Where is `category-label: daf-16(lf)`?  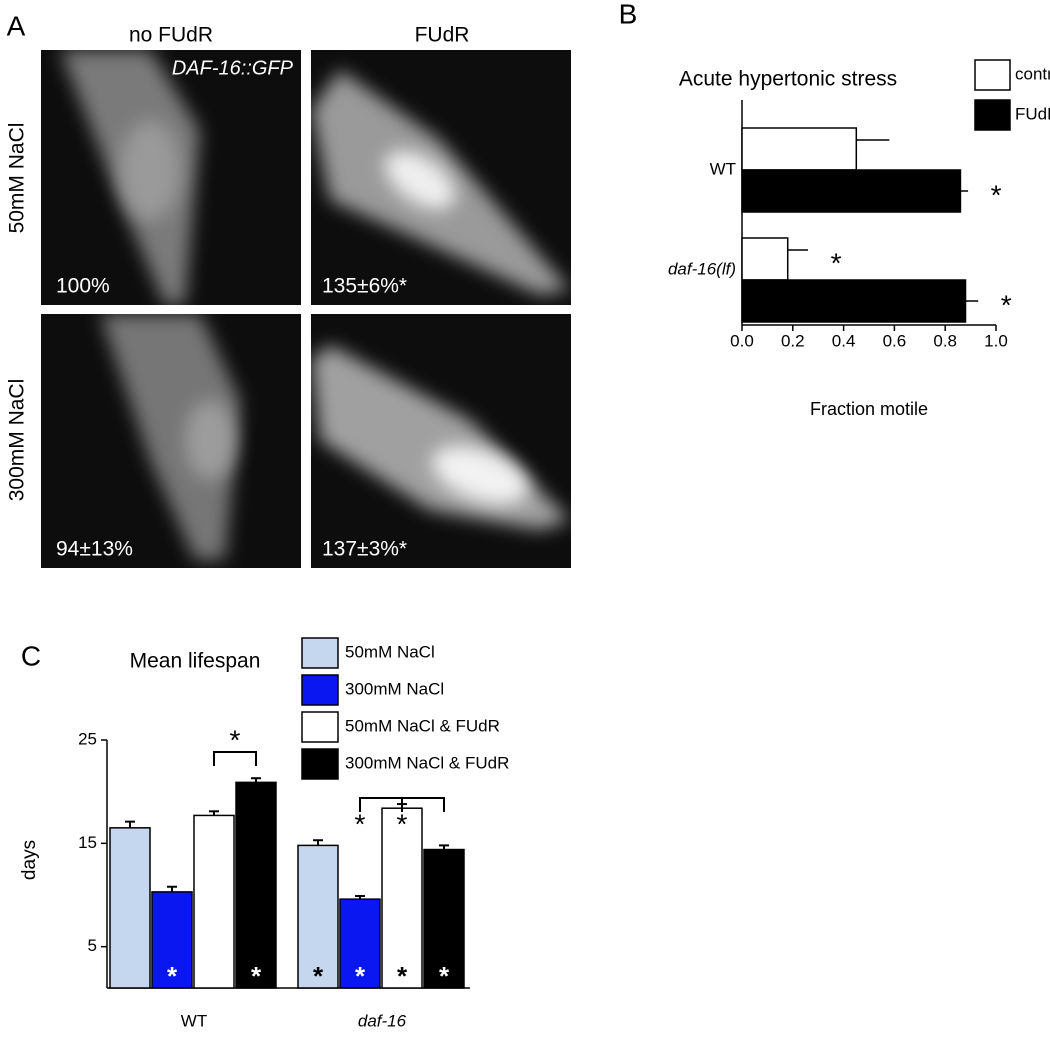 category-label: daf-16(lf) is located at coordinates (702, 268).